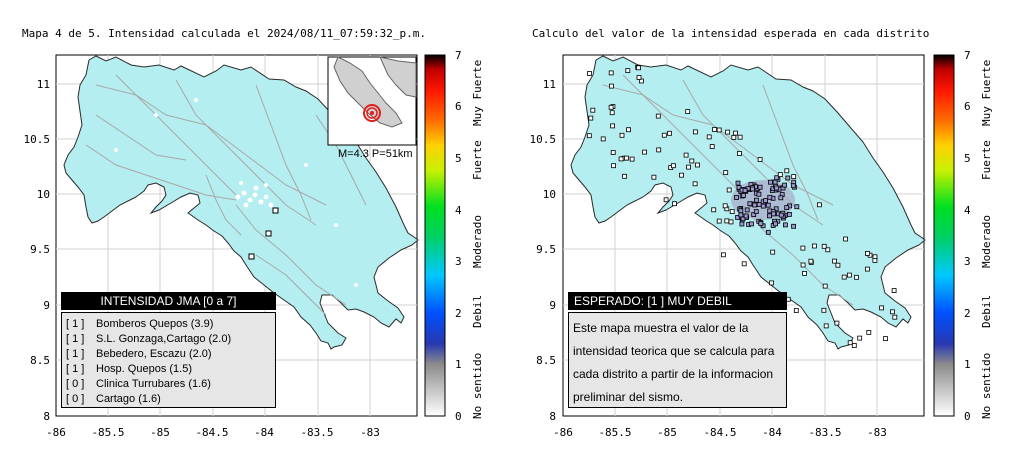 Image resolution: width=1016 pixels, height=458 pixels. I want to click on left-station-dots, so click(236, 192).